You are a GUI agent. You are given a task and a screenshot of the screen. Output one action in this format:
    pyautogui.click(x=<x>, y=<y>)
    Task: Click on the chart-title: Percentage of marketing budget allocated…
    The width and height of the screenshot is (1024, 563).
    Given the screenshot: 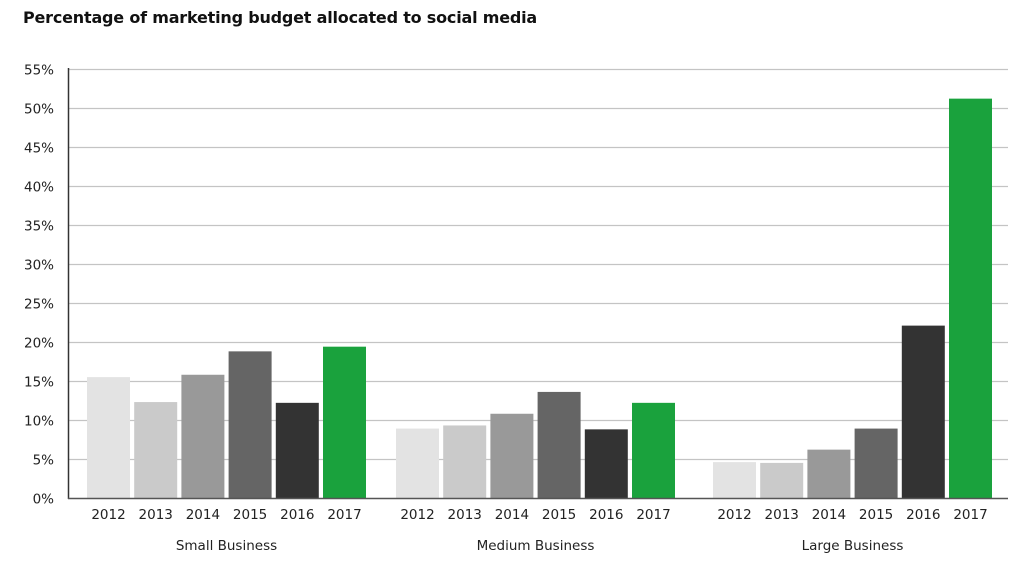 What is the action you would take?
    pyautogui.click(x=280, y=17)
    